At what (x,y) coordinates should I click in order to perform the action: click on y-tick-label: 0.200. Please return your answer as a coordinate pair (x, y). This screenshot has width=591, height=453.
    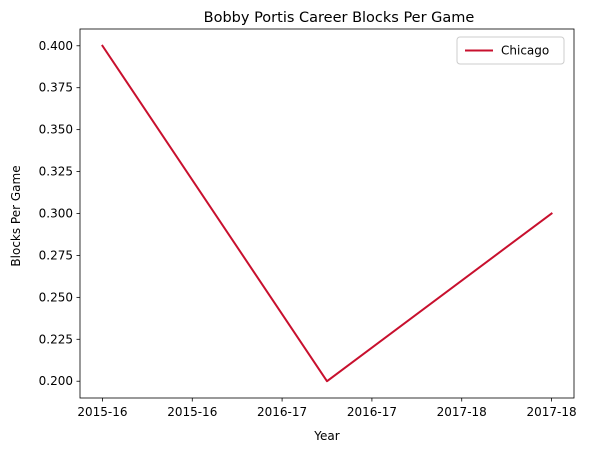
    Looking at the image, I should click on (56, 381).